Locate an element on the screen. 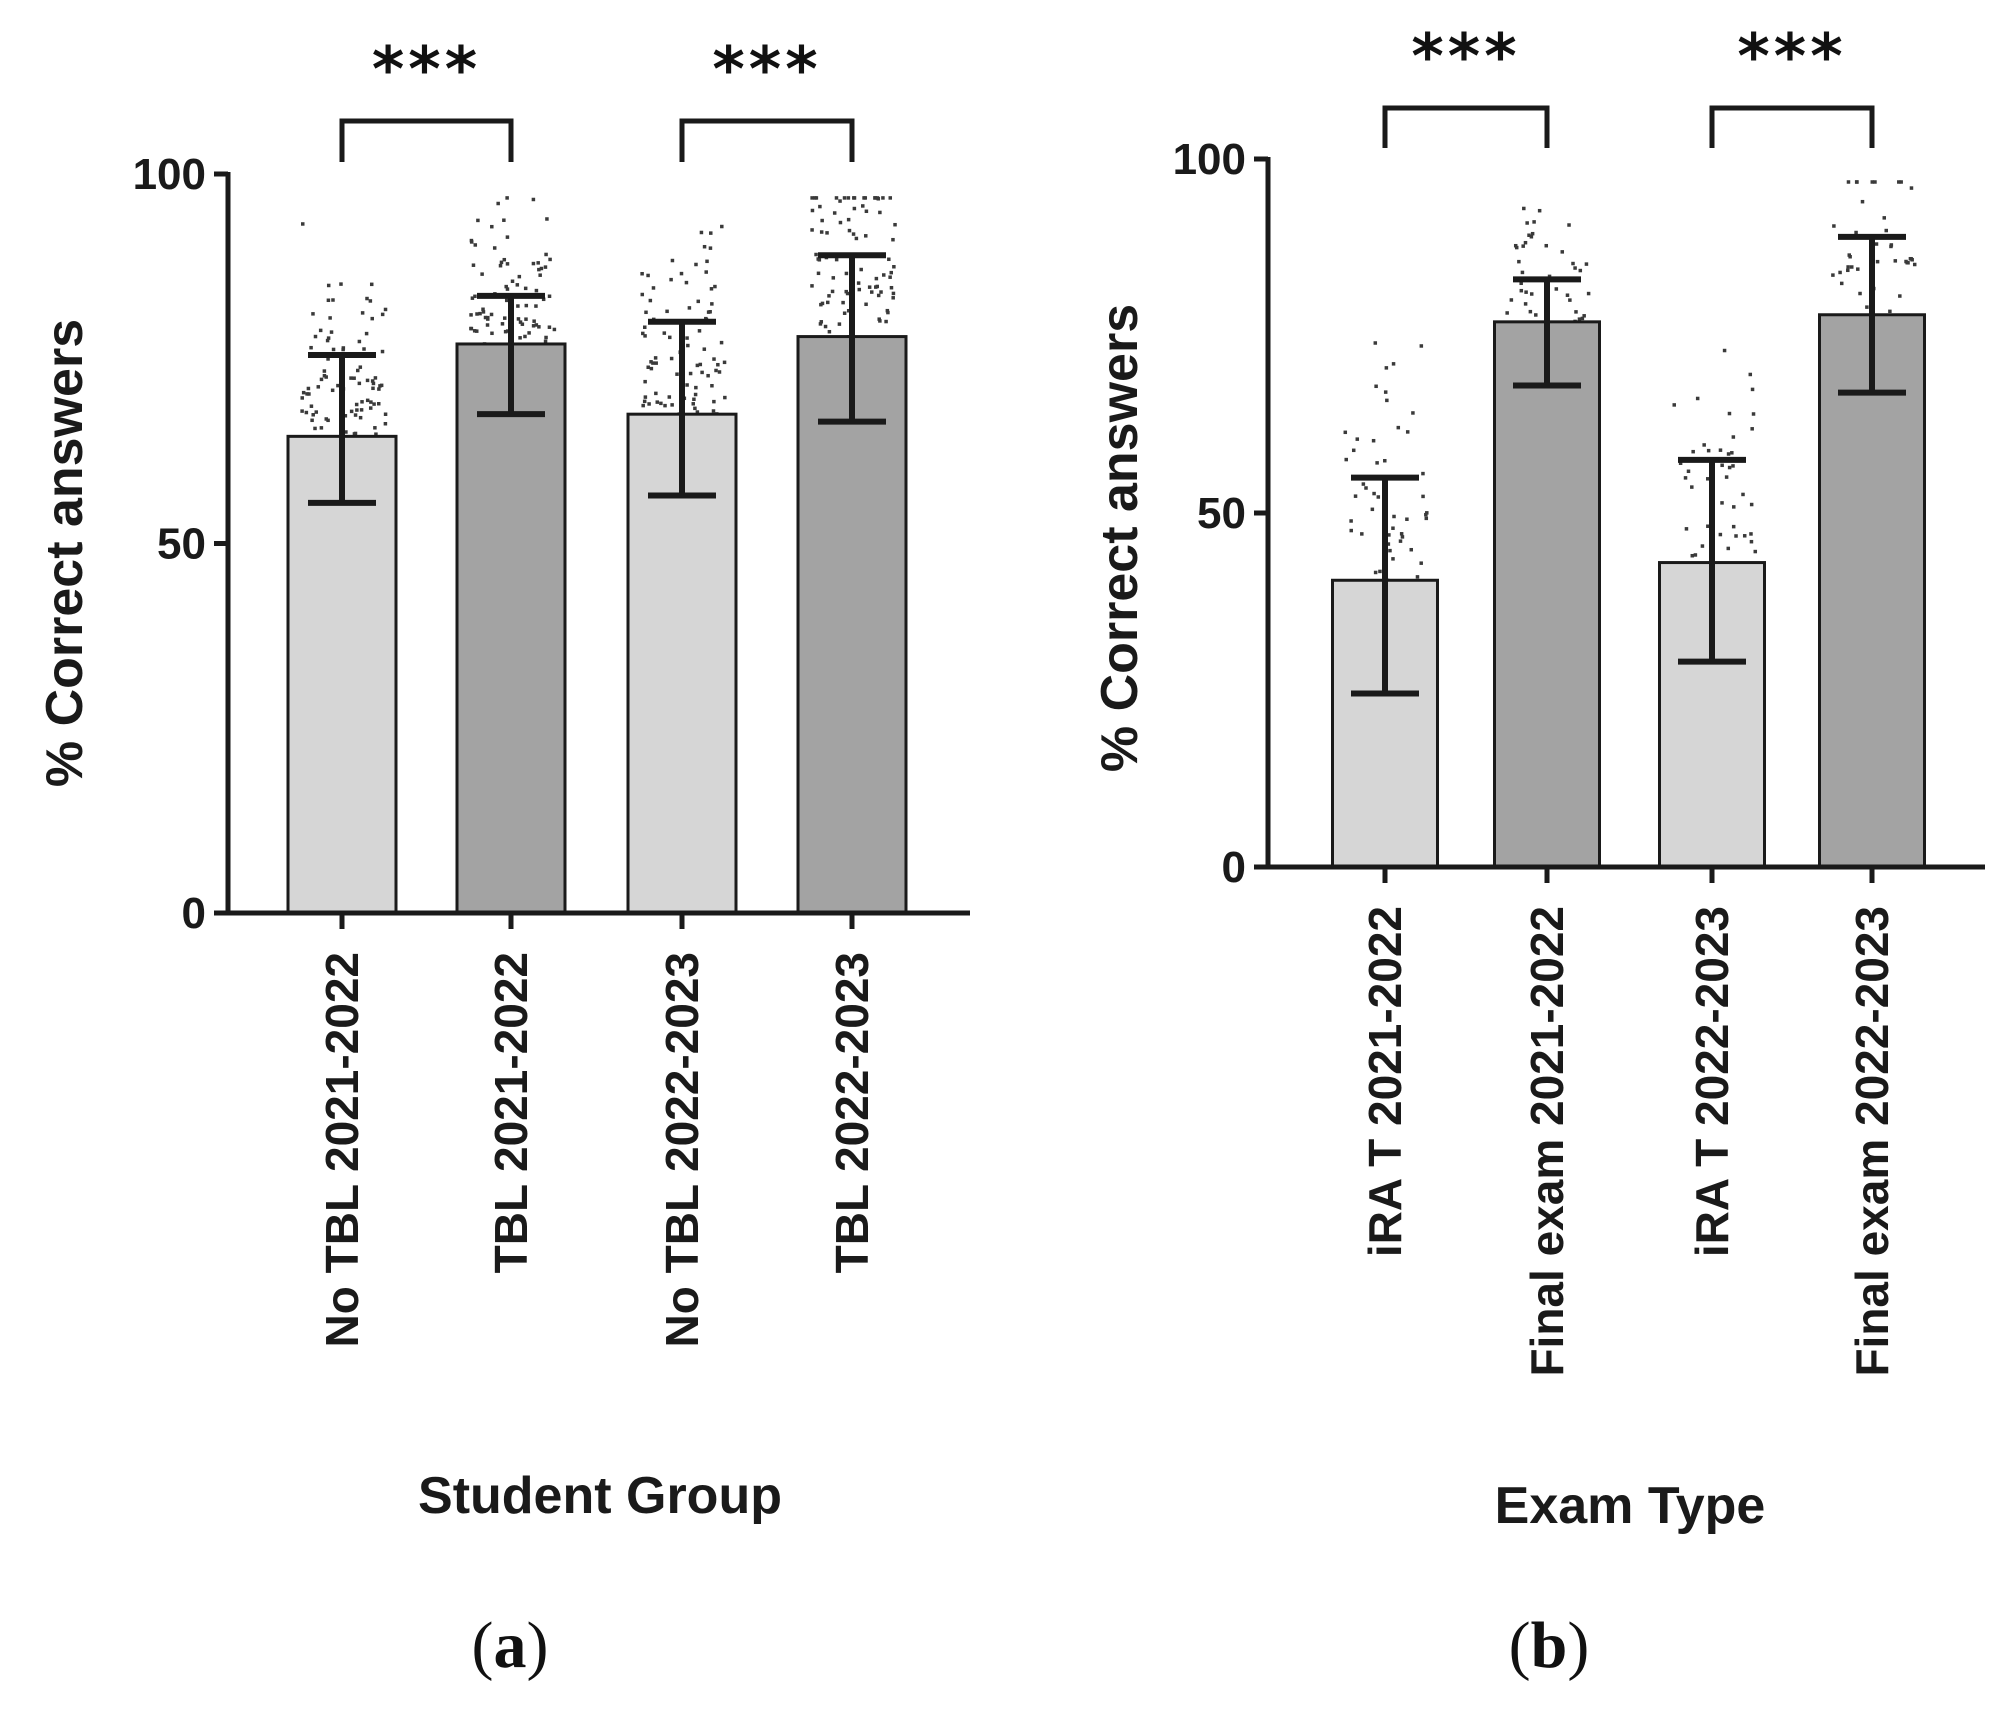 The width and height of the screenshot is (2001, 1712). panel-a-y-axis-title: % Correct answers is located at coordinates (65, 553).